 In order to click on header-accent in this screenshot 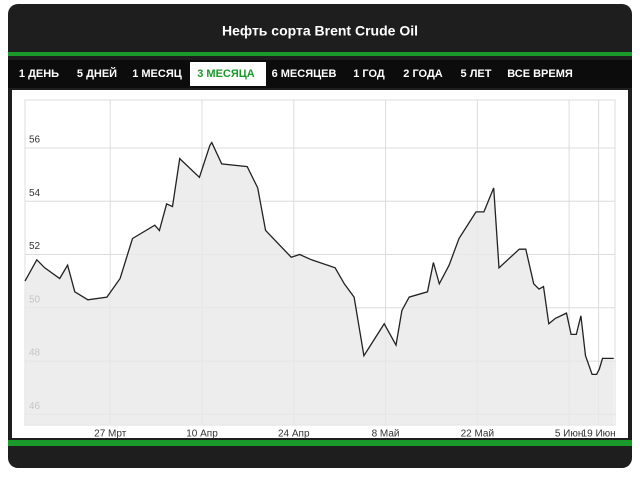, I will do `click(320, 54)`.